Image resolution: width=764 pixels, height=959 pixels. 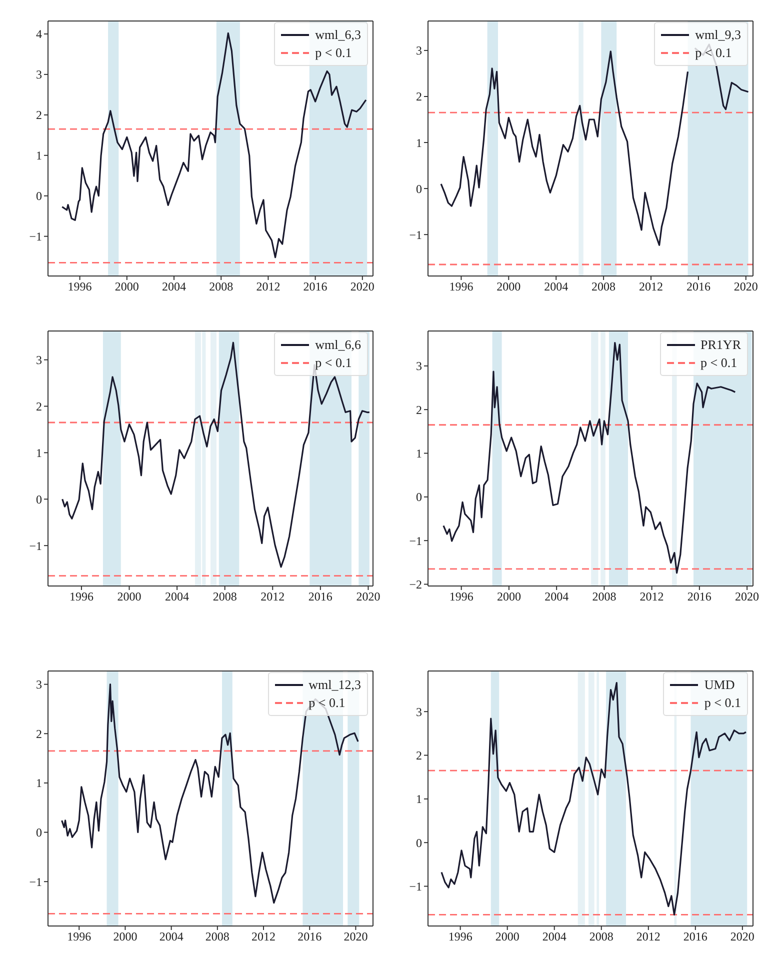 I want to click on y-tick-label: −2, so click(x=415, y=585).